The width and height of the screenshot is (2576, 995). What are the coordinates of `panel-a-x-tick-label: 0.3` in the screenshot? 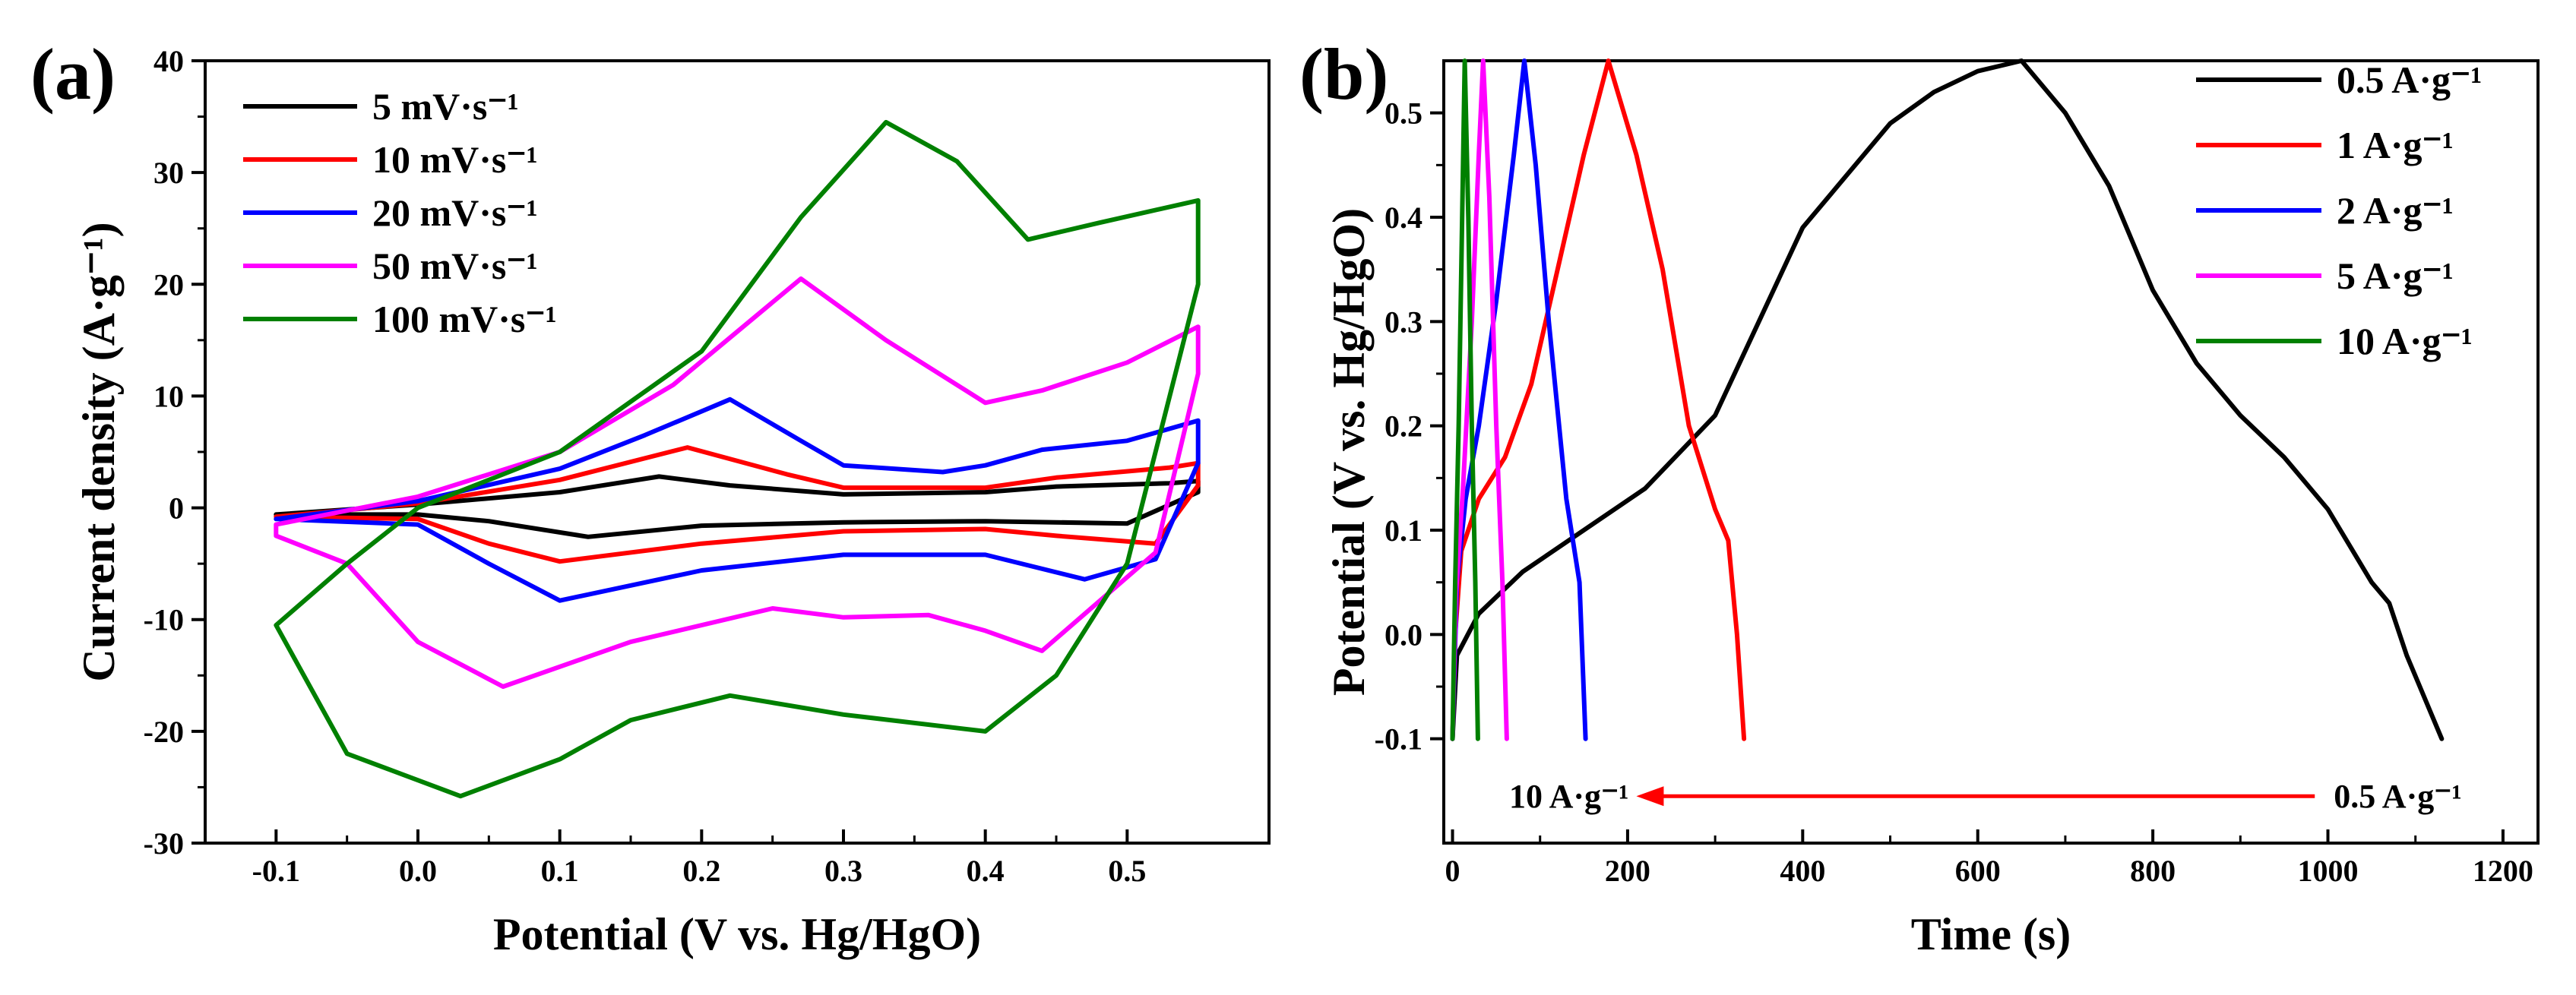 It's located at (843, 871).